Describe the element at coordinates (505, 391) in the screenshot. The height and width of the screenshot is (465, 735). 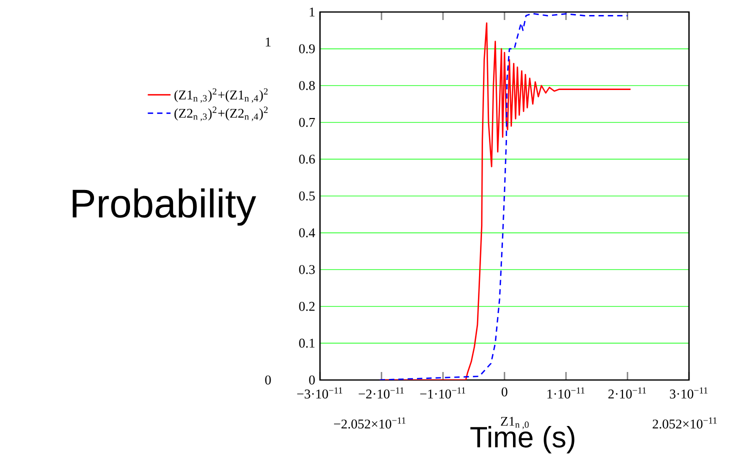
I see `x-tick-label: 0` at that location.